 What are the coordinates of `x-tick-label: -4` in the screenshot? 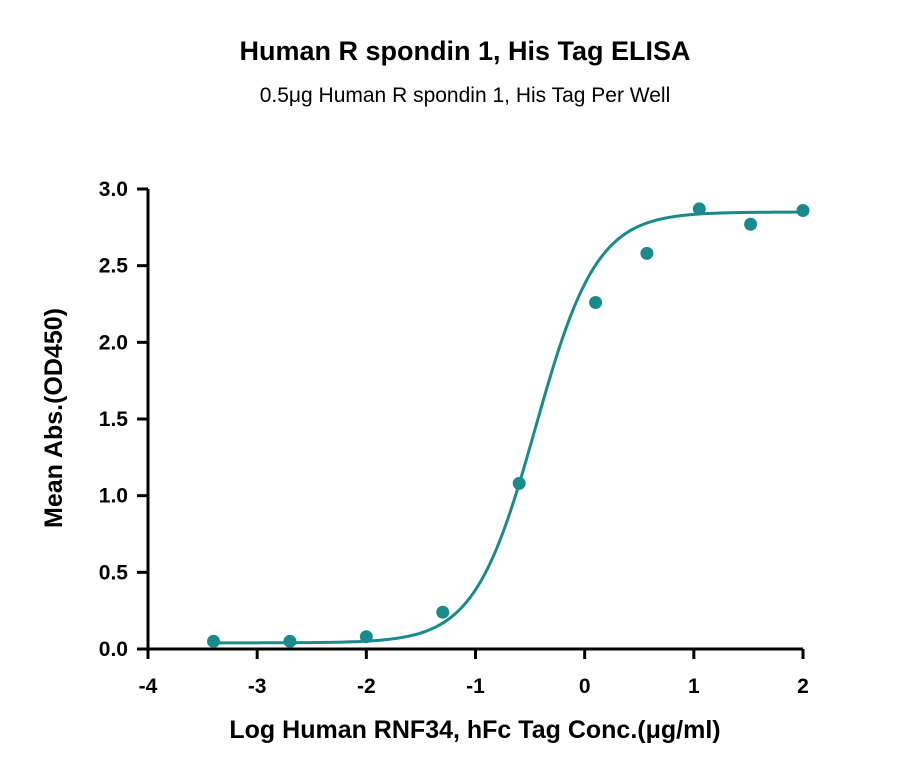 It's located at (148, 686).